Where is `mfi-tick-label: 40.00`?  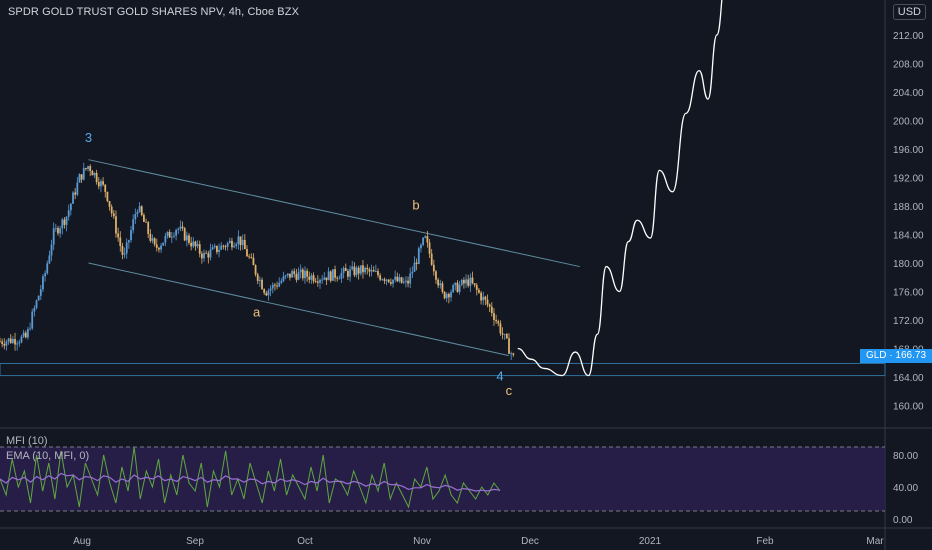 mfi-tick-label: 40.00 is located at coordinates (905, 488).